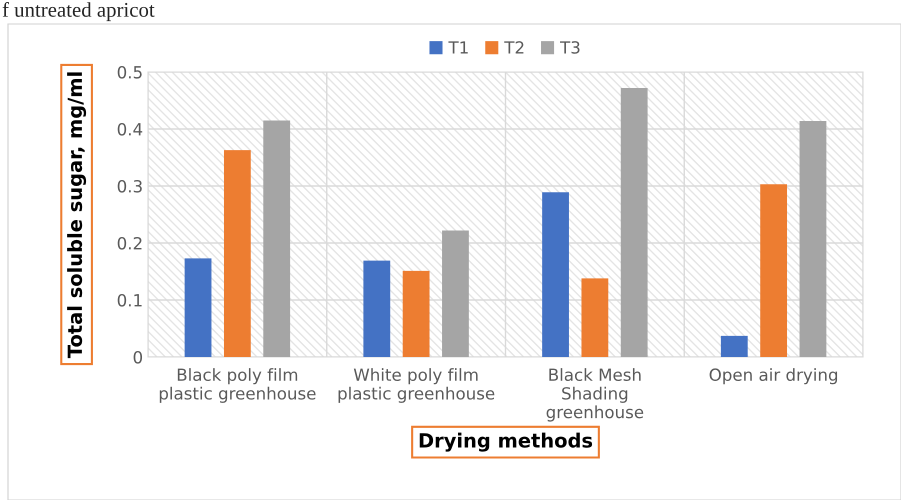 Image resolution: width=901 pixels, height=500 pixels. I want to click on legend-label: T3, so click(570, 47).